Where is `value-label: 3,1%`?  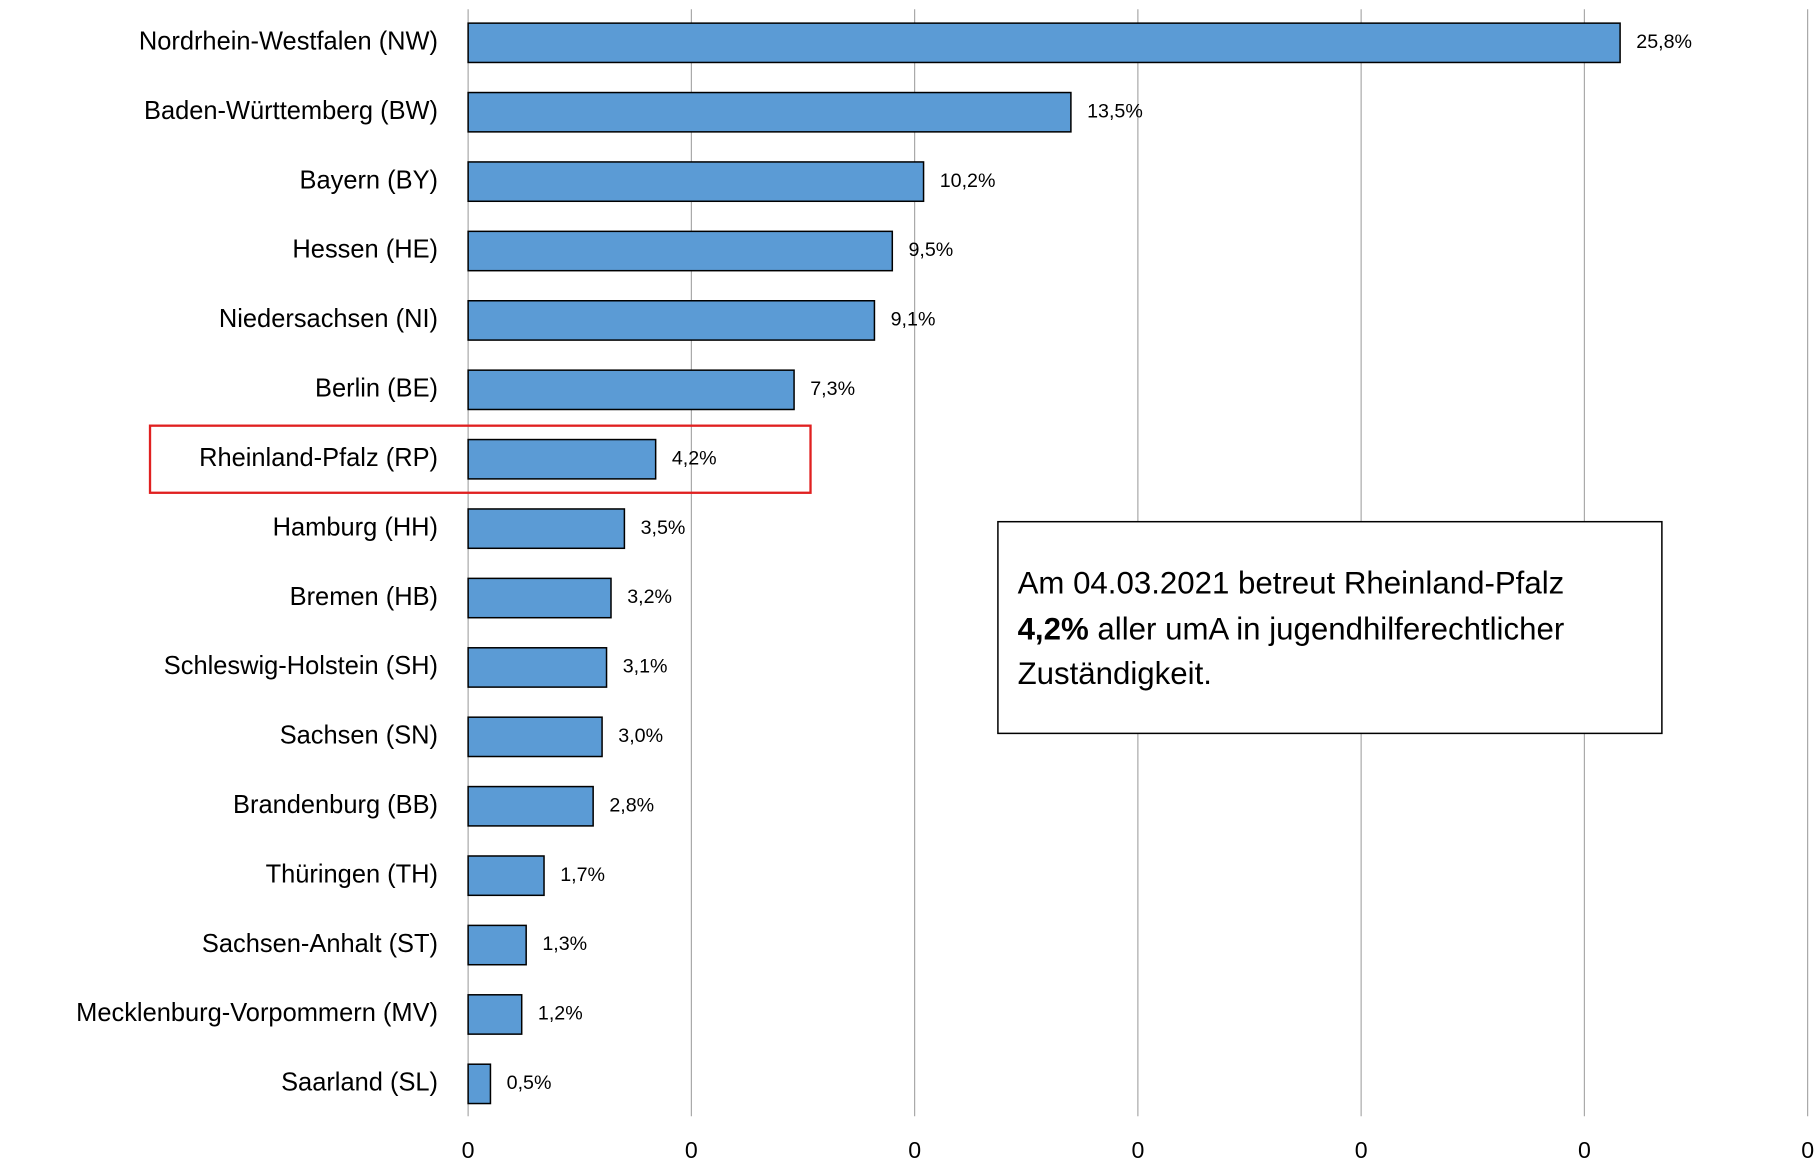
value-label: 3,1% is located at coordinates (645, 667).